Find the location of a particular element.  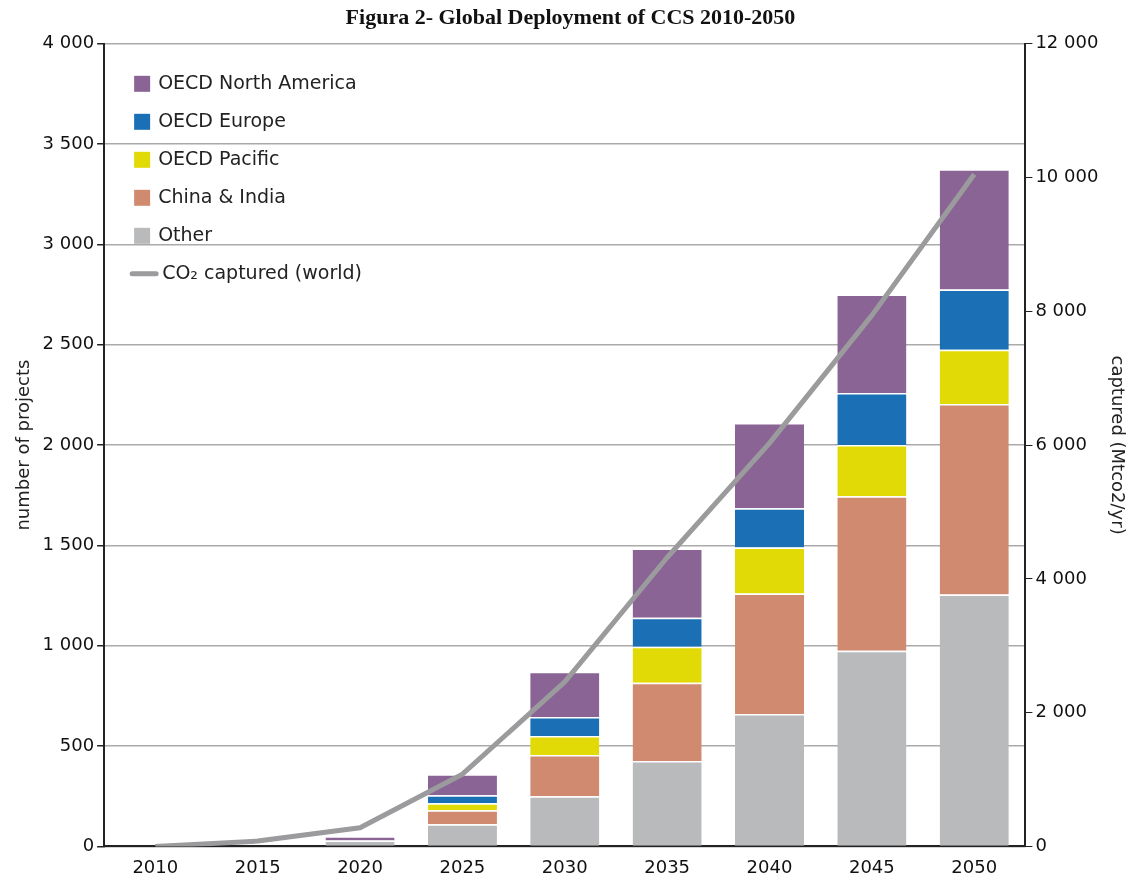

y-tick-label: 1 000 is located at coordinates (68, 644).